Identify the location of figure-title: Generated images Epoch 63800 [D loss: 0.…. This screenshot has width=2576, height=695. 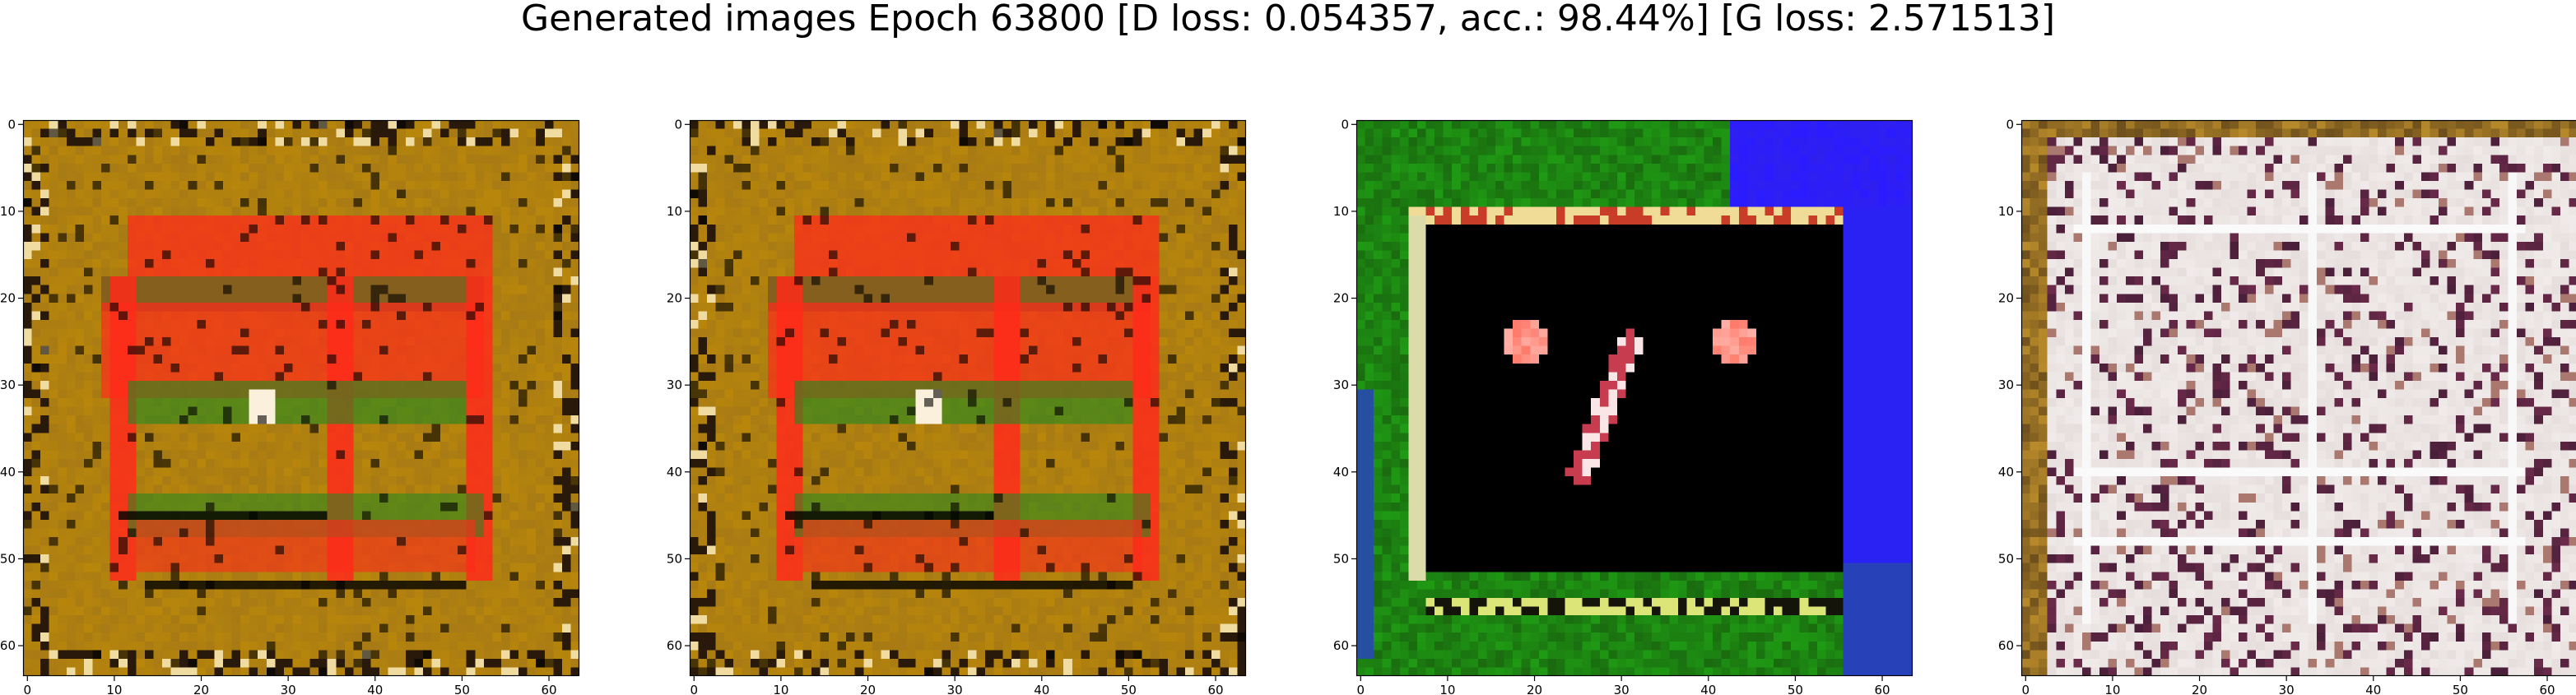
(1288, 19).